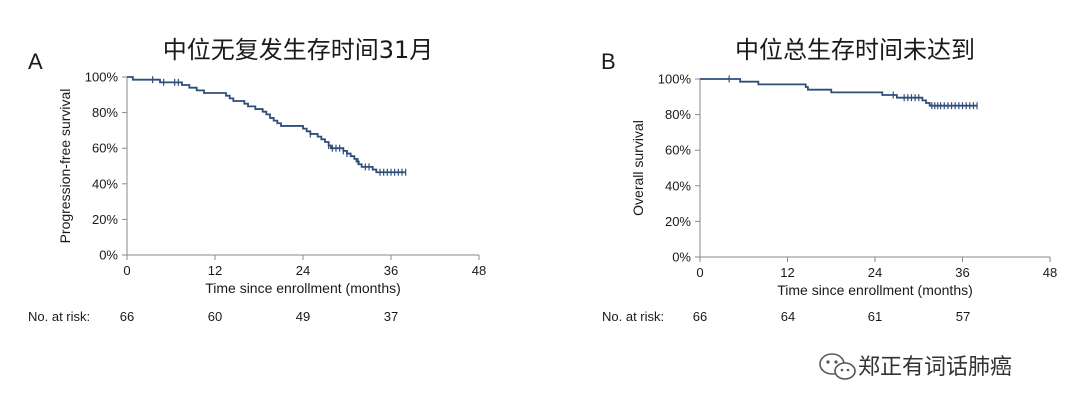 The image size is (1080, 413). What do you see at coordinates (65, 166) in the screenshot?
I see `y-axis-title: Progression-free survival` at bounding box center [65, 166].